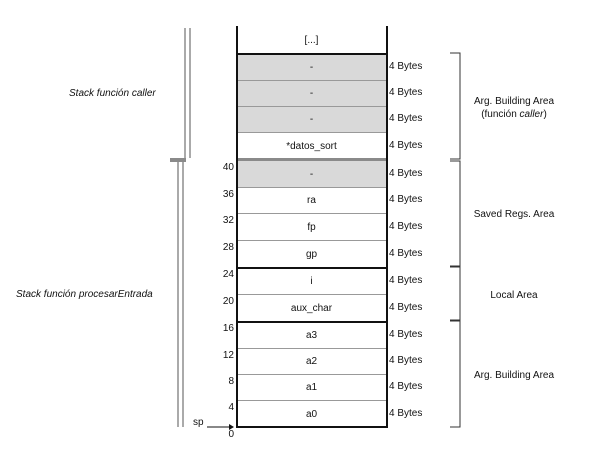  Describe the element at coordinates (514, 214) in the screenshot. I see `saved-regs-area-label: Saved Regs. Area` at that location.